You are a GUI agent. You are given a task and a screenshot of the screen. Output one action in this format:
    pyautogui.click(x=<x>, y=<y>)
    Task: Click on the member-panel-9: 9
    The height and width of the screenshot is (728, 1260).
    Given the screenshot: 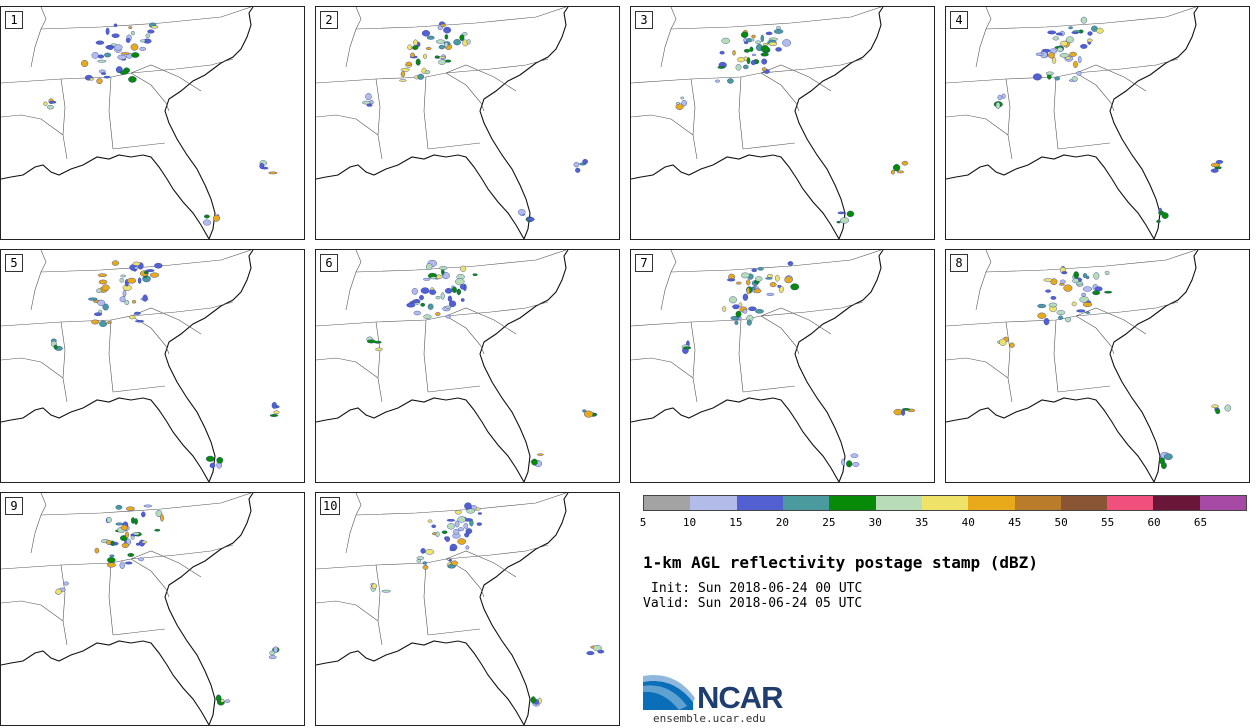 What is the action you would take?
    pyautogui.click(x=152, y=609)
    